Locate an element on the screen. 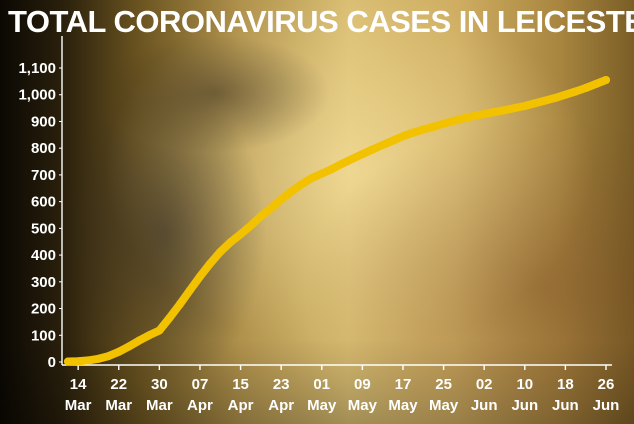 The image size is (634, 424). x-tick-label-day: 23 is located at coordinates (281, 384).